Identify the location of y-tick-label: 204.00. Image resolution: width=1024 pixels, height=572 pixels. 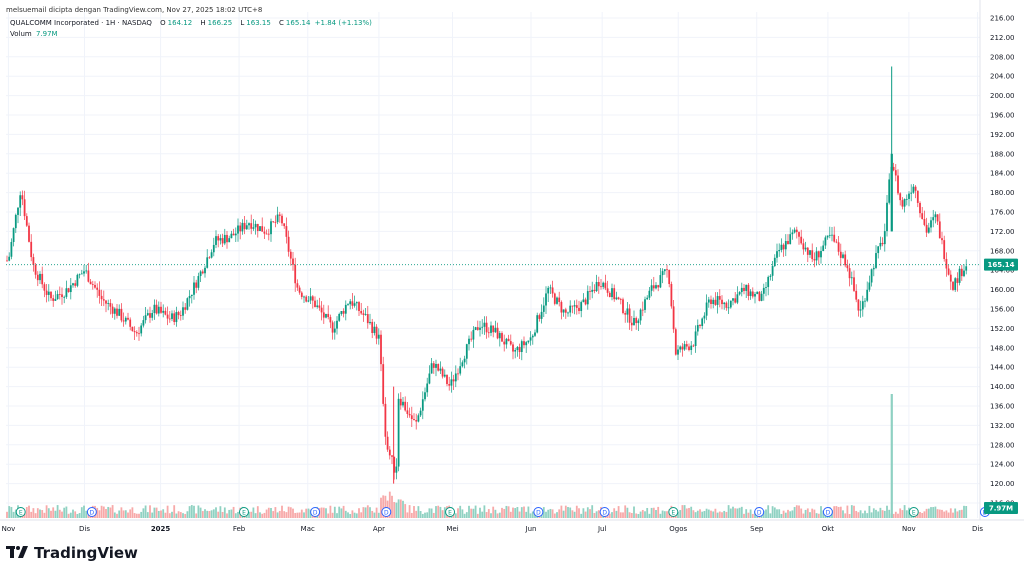
(1002, 77).